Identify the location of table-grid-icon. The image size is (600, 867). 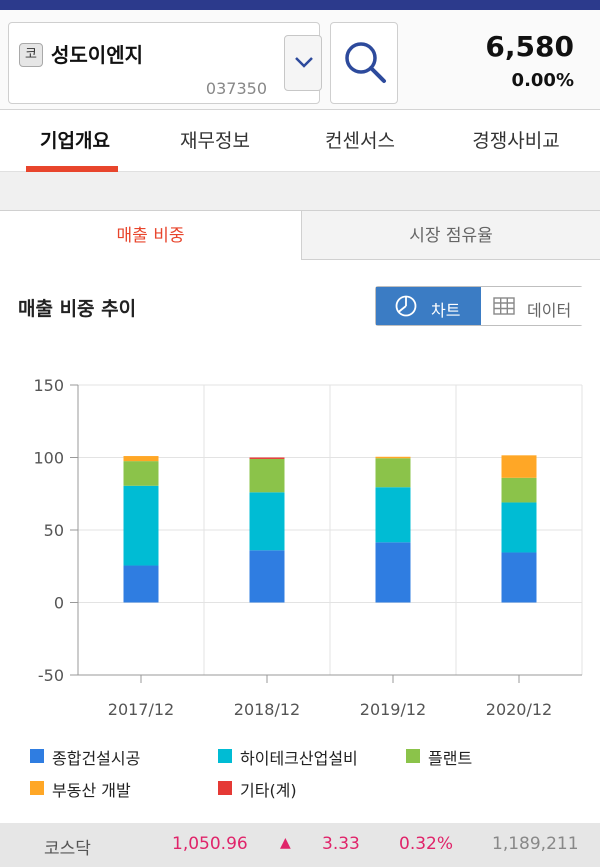
(504, 306).